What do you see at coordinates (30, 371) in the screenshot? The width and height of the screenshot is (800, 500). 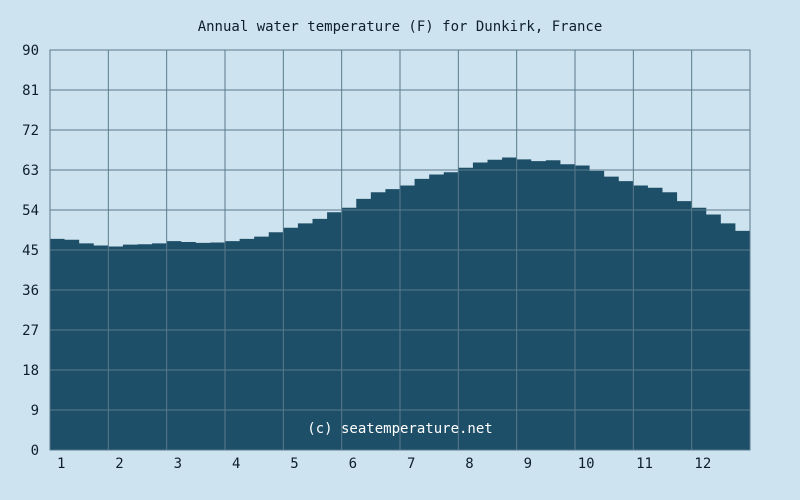 I see `y-tick-label: 18` at bounding box center [30, 371].